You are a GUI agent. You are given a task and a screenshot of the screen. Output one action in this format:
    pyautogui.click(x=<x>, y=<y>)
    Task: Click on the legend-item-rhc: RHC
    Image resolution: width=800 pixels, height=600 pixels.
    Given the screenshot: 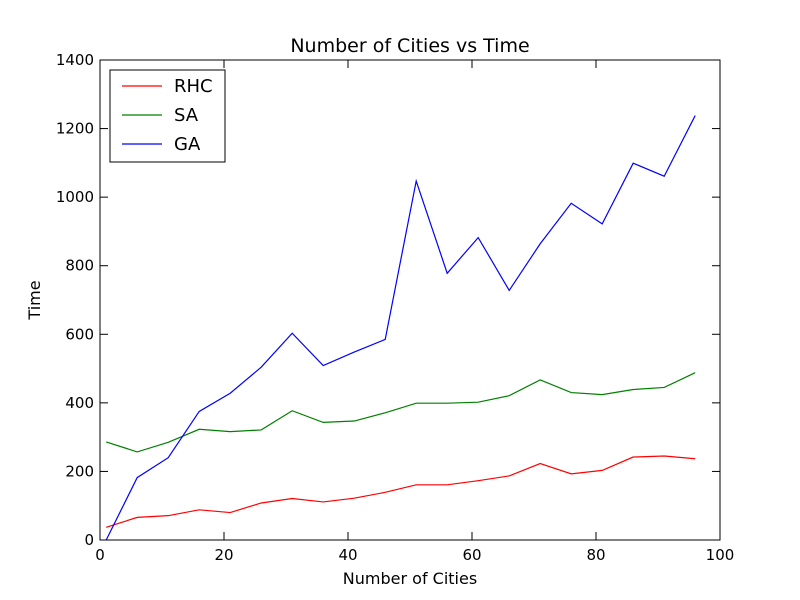 What is the action you would take?
    pyautogui.click(x=167, y=86)
    